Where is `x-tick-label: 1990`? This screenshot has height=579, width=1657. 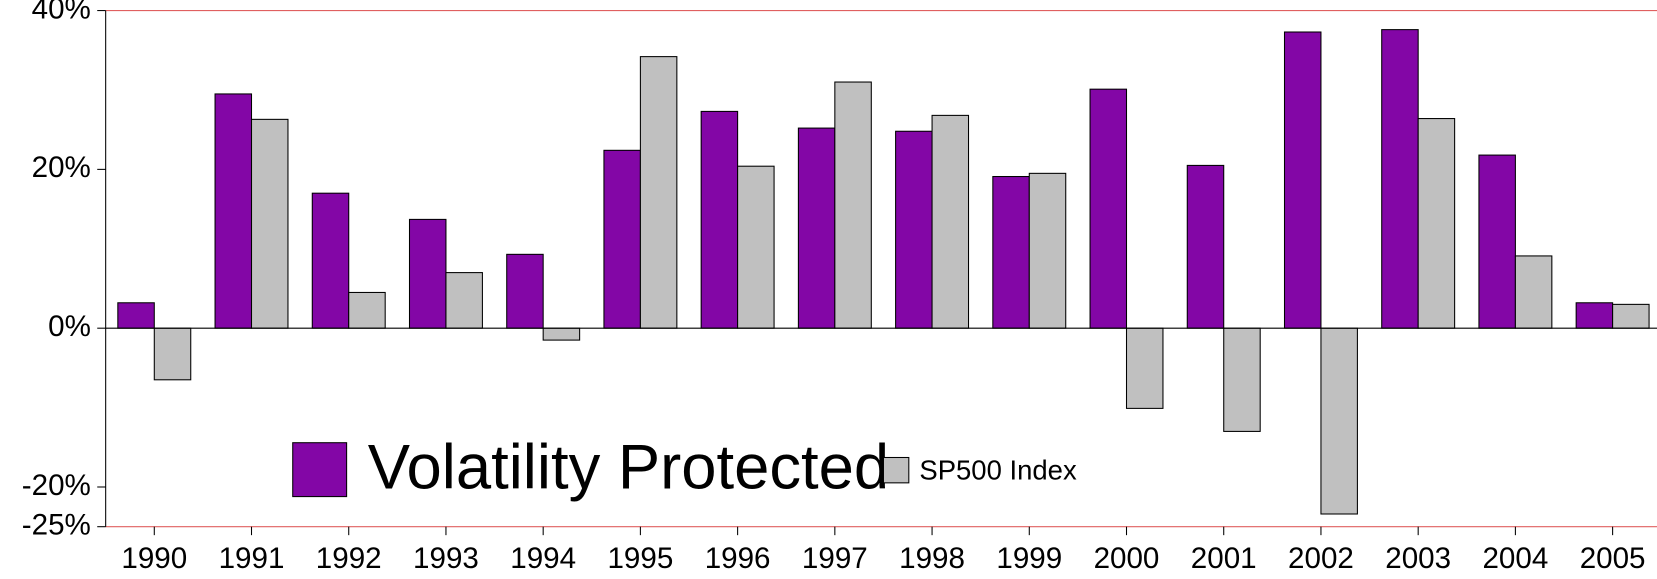
x-tick-label: 1990 is located at coordinates (154, 558).